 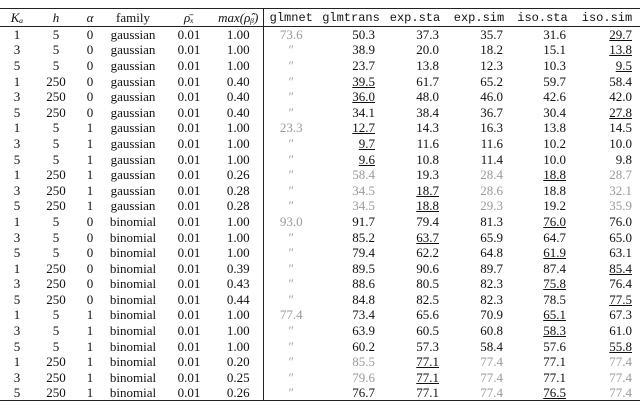 I want to click on table-cell: 87.4, so click(x=542, y=268).